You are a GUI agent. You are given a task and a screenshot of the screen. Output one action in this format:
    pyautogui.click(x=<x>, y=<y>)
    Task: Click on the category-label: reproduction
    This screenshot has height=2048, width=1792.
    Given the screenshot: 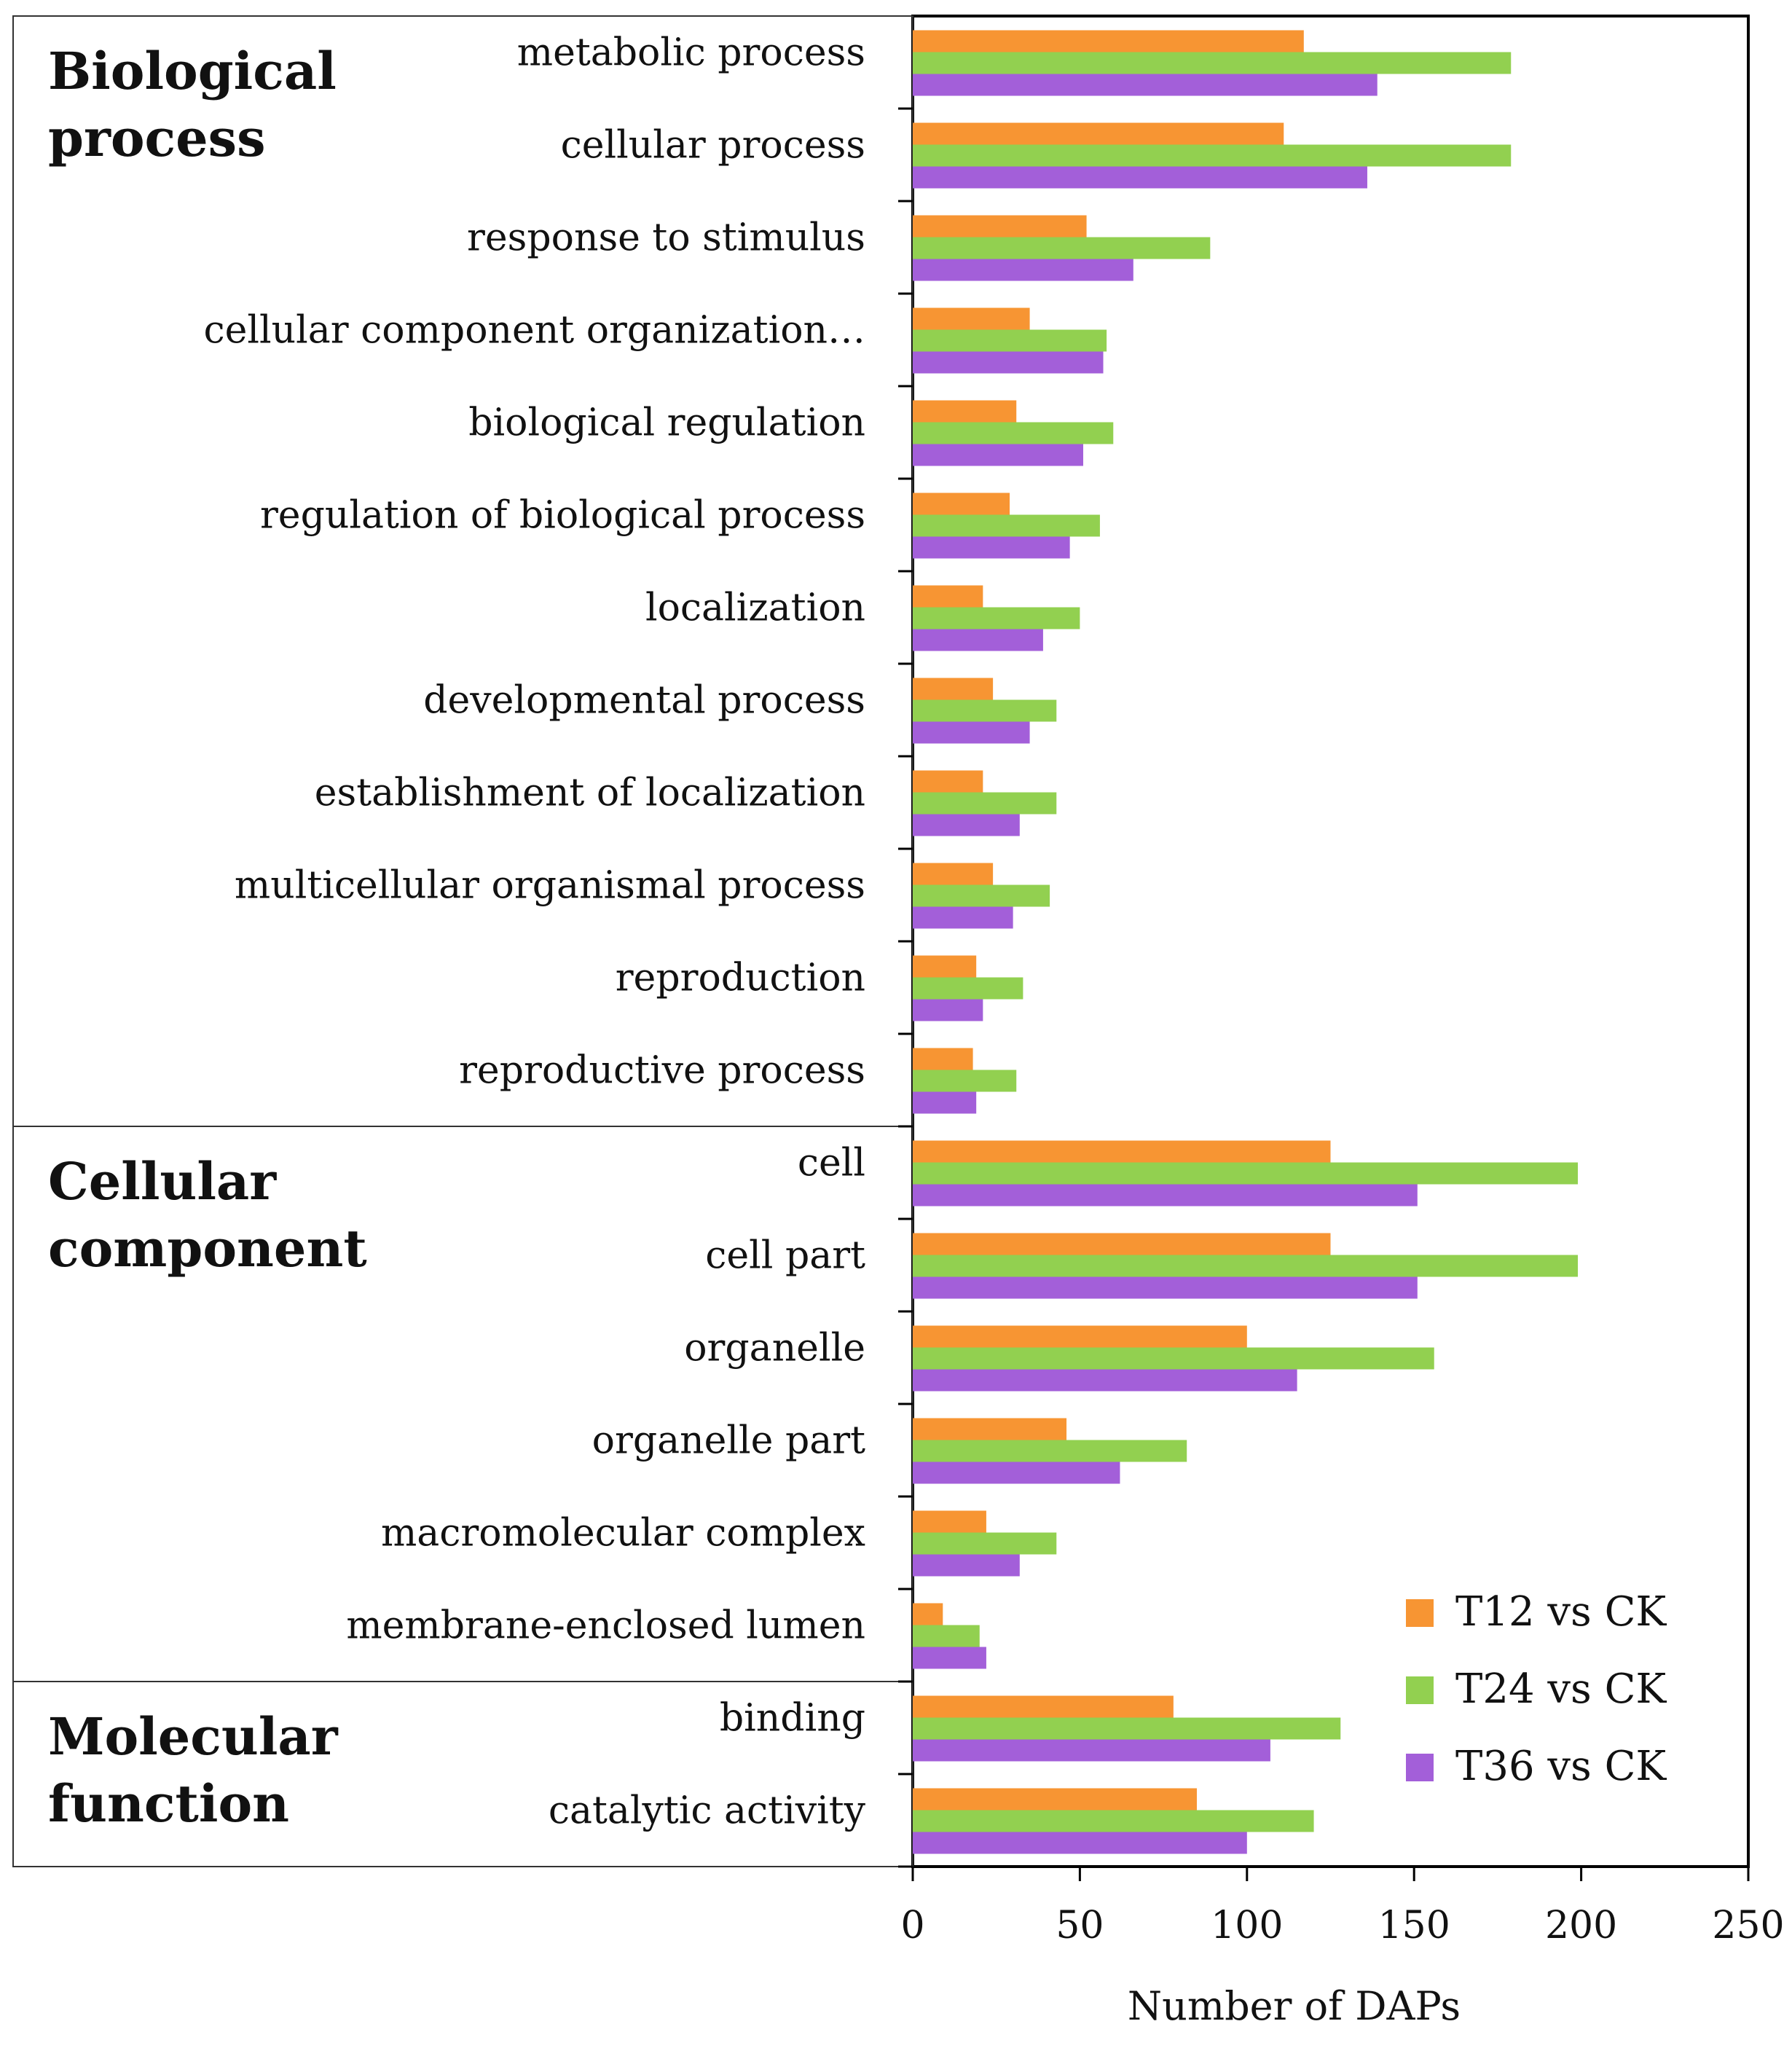 What is the action you would take?
    pyautogui.click(x=741, y=978)
    